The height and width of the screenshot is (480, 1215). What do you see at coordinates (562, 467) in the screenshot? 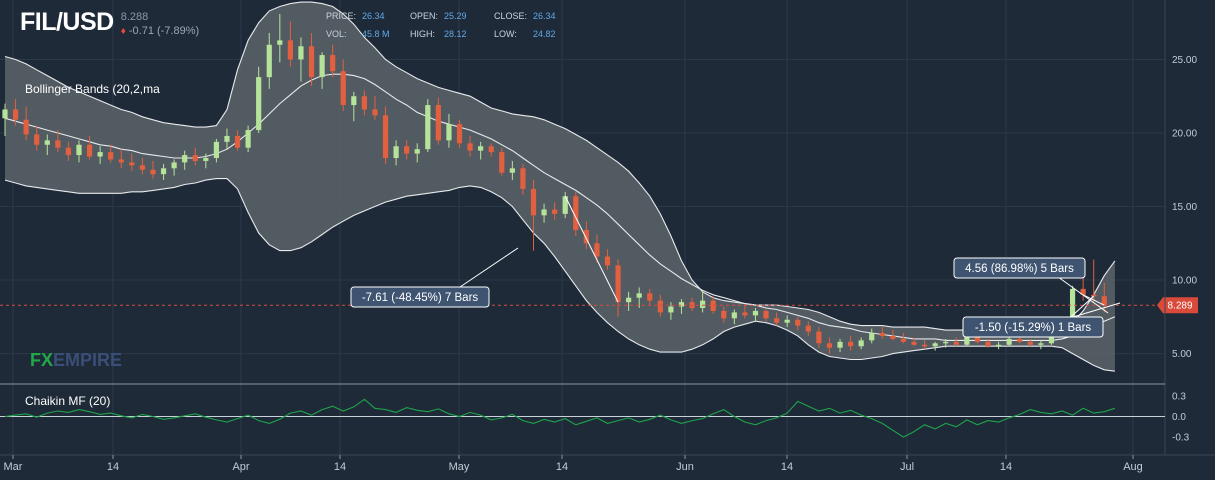
I see `x-tick-5: 14` at bounding box center [562, 467].